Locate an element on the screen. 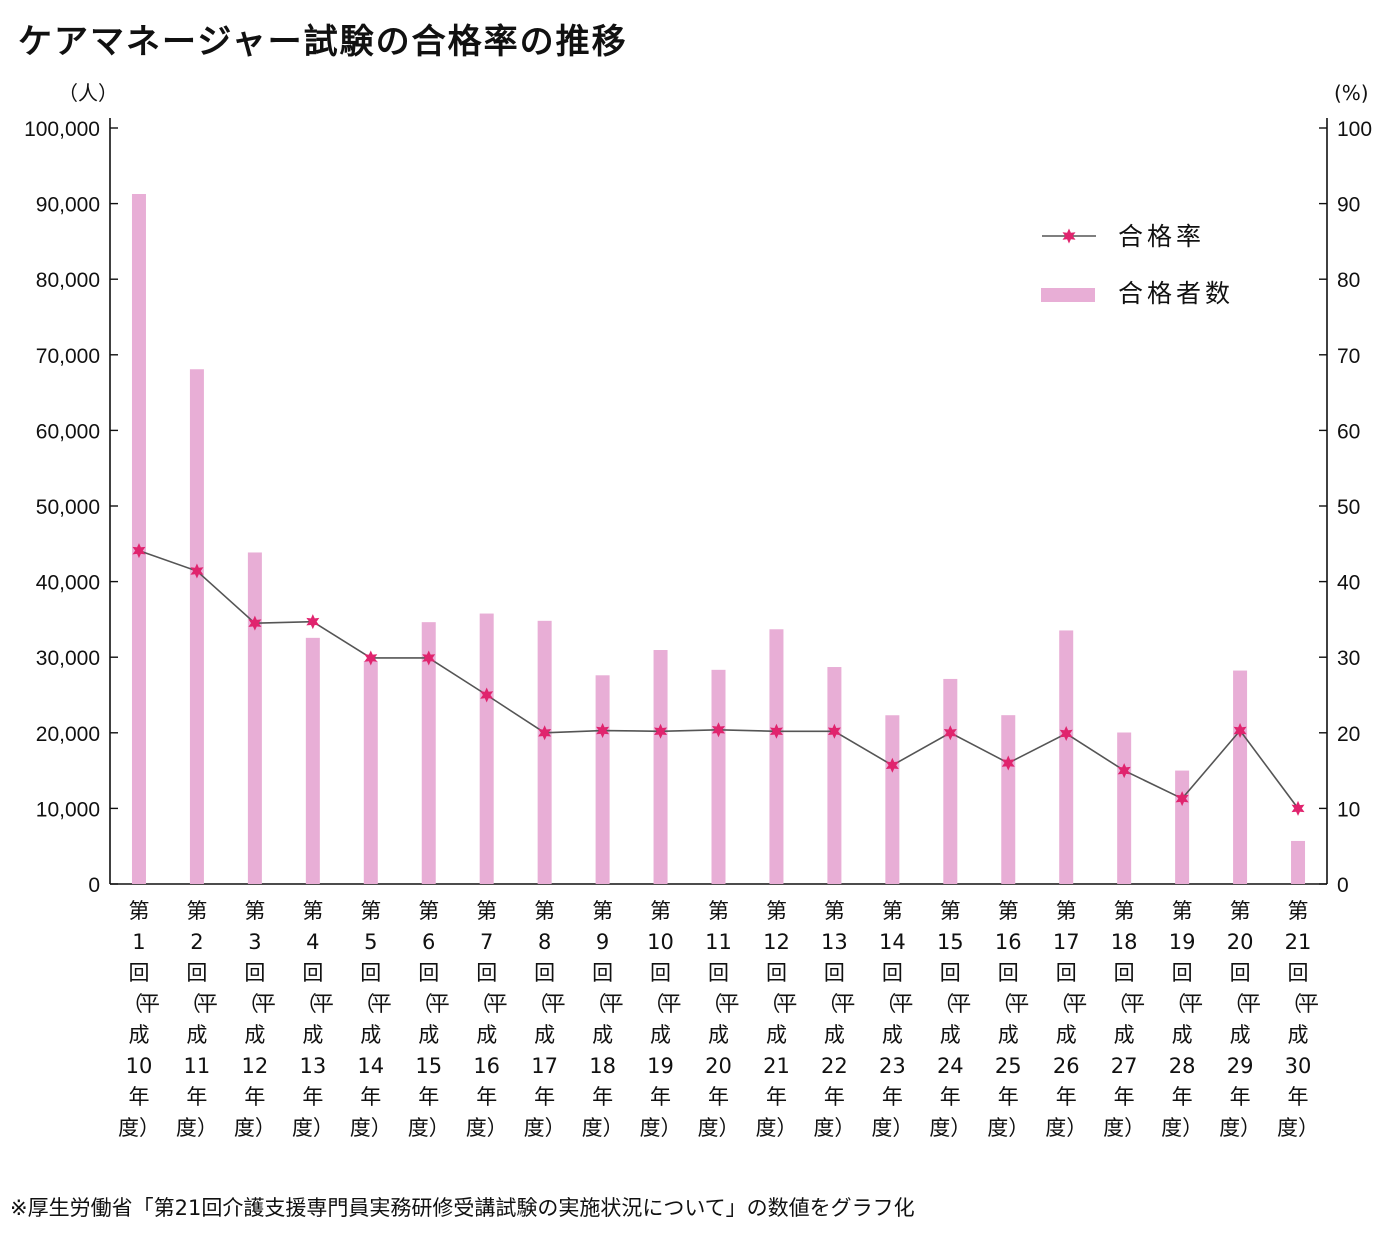 This screenshot has width=1395, height=1256. left-tick-label: 60,000 is located at coordinates (68, 431).